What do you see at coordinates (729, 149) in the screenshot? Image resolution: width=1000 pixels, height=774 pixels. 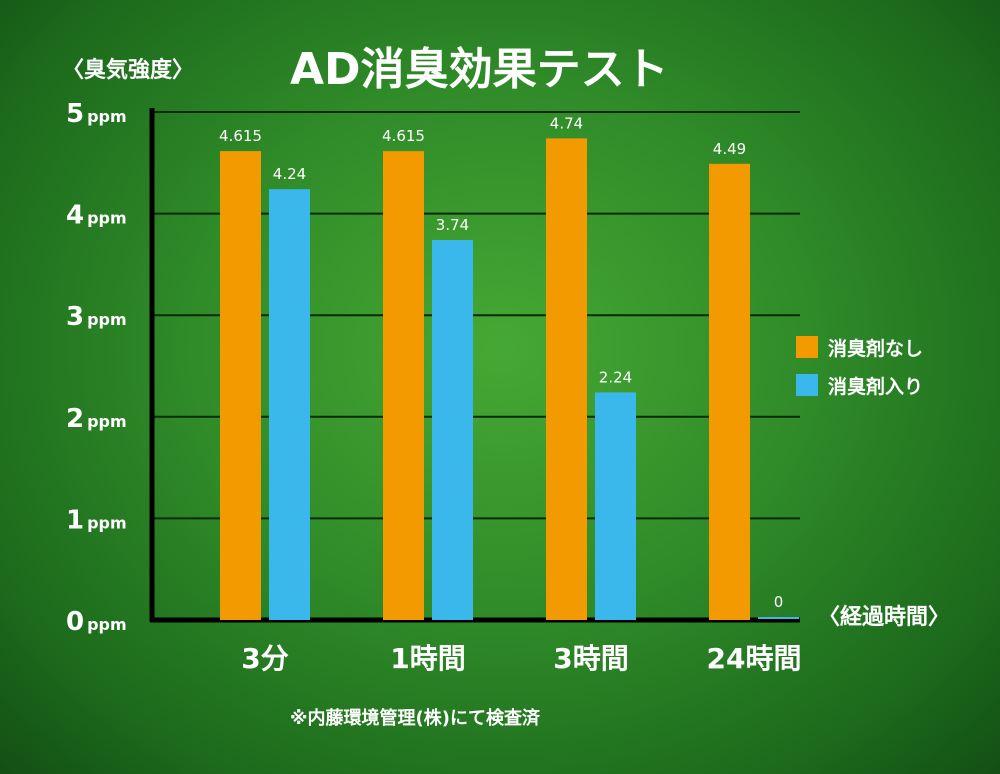 I see `data-label-3-0: 4.49` at bounding box center [729, 149].